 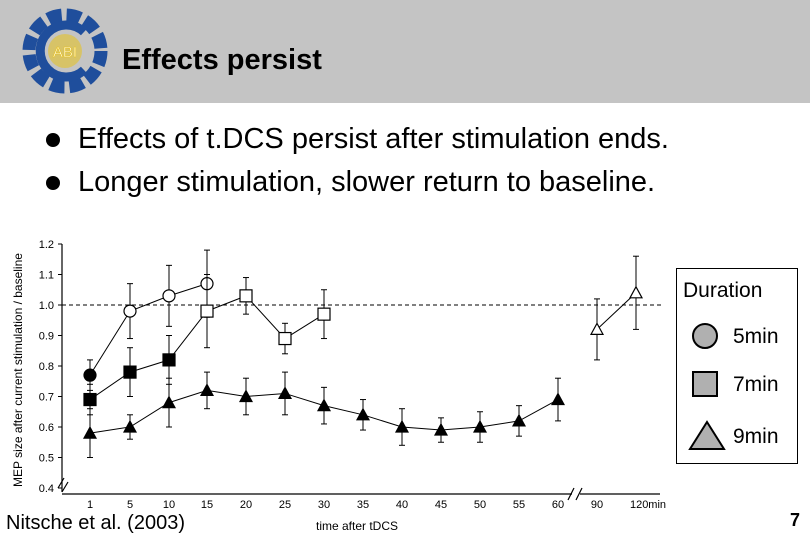 I want to click on y-tick-label: 1.2, so click(x=46, y=245).